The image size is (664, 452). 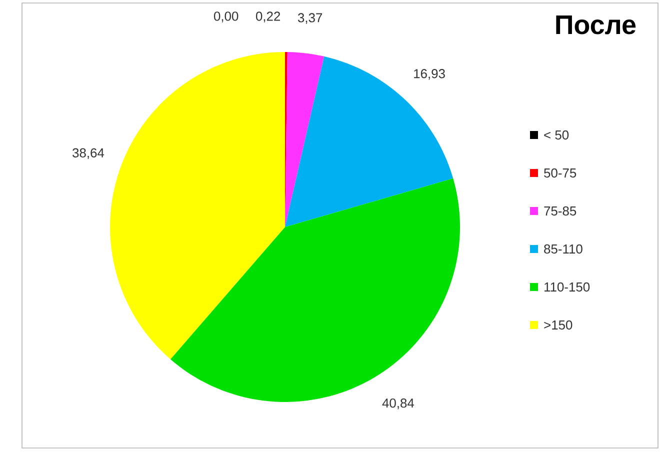 What do you see at coordinates (226, 17) in the screenshot?
I see `text: 0,00` at bounding box center [226, 17].